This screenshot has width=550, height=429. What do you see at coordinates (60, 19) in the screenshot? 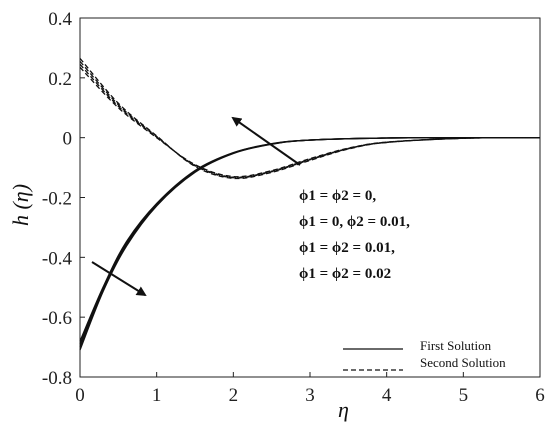
I see `y-tick-label: 0.4` at bounding box center [60, 19].